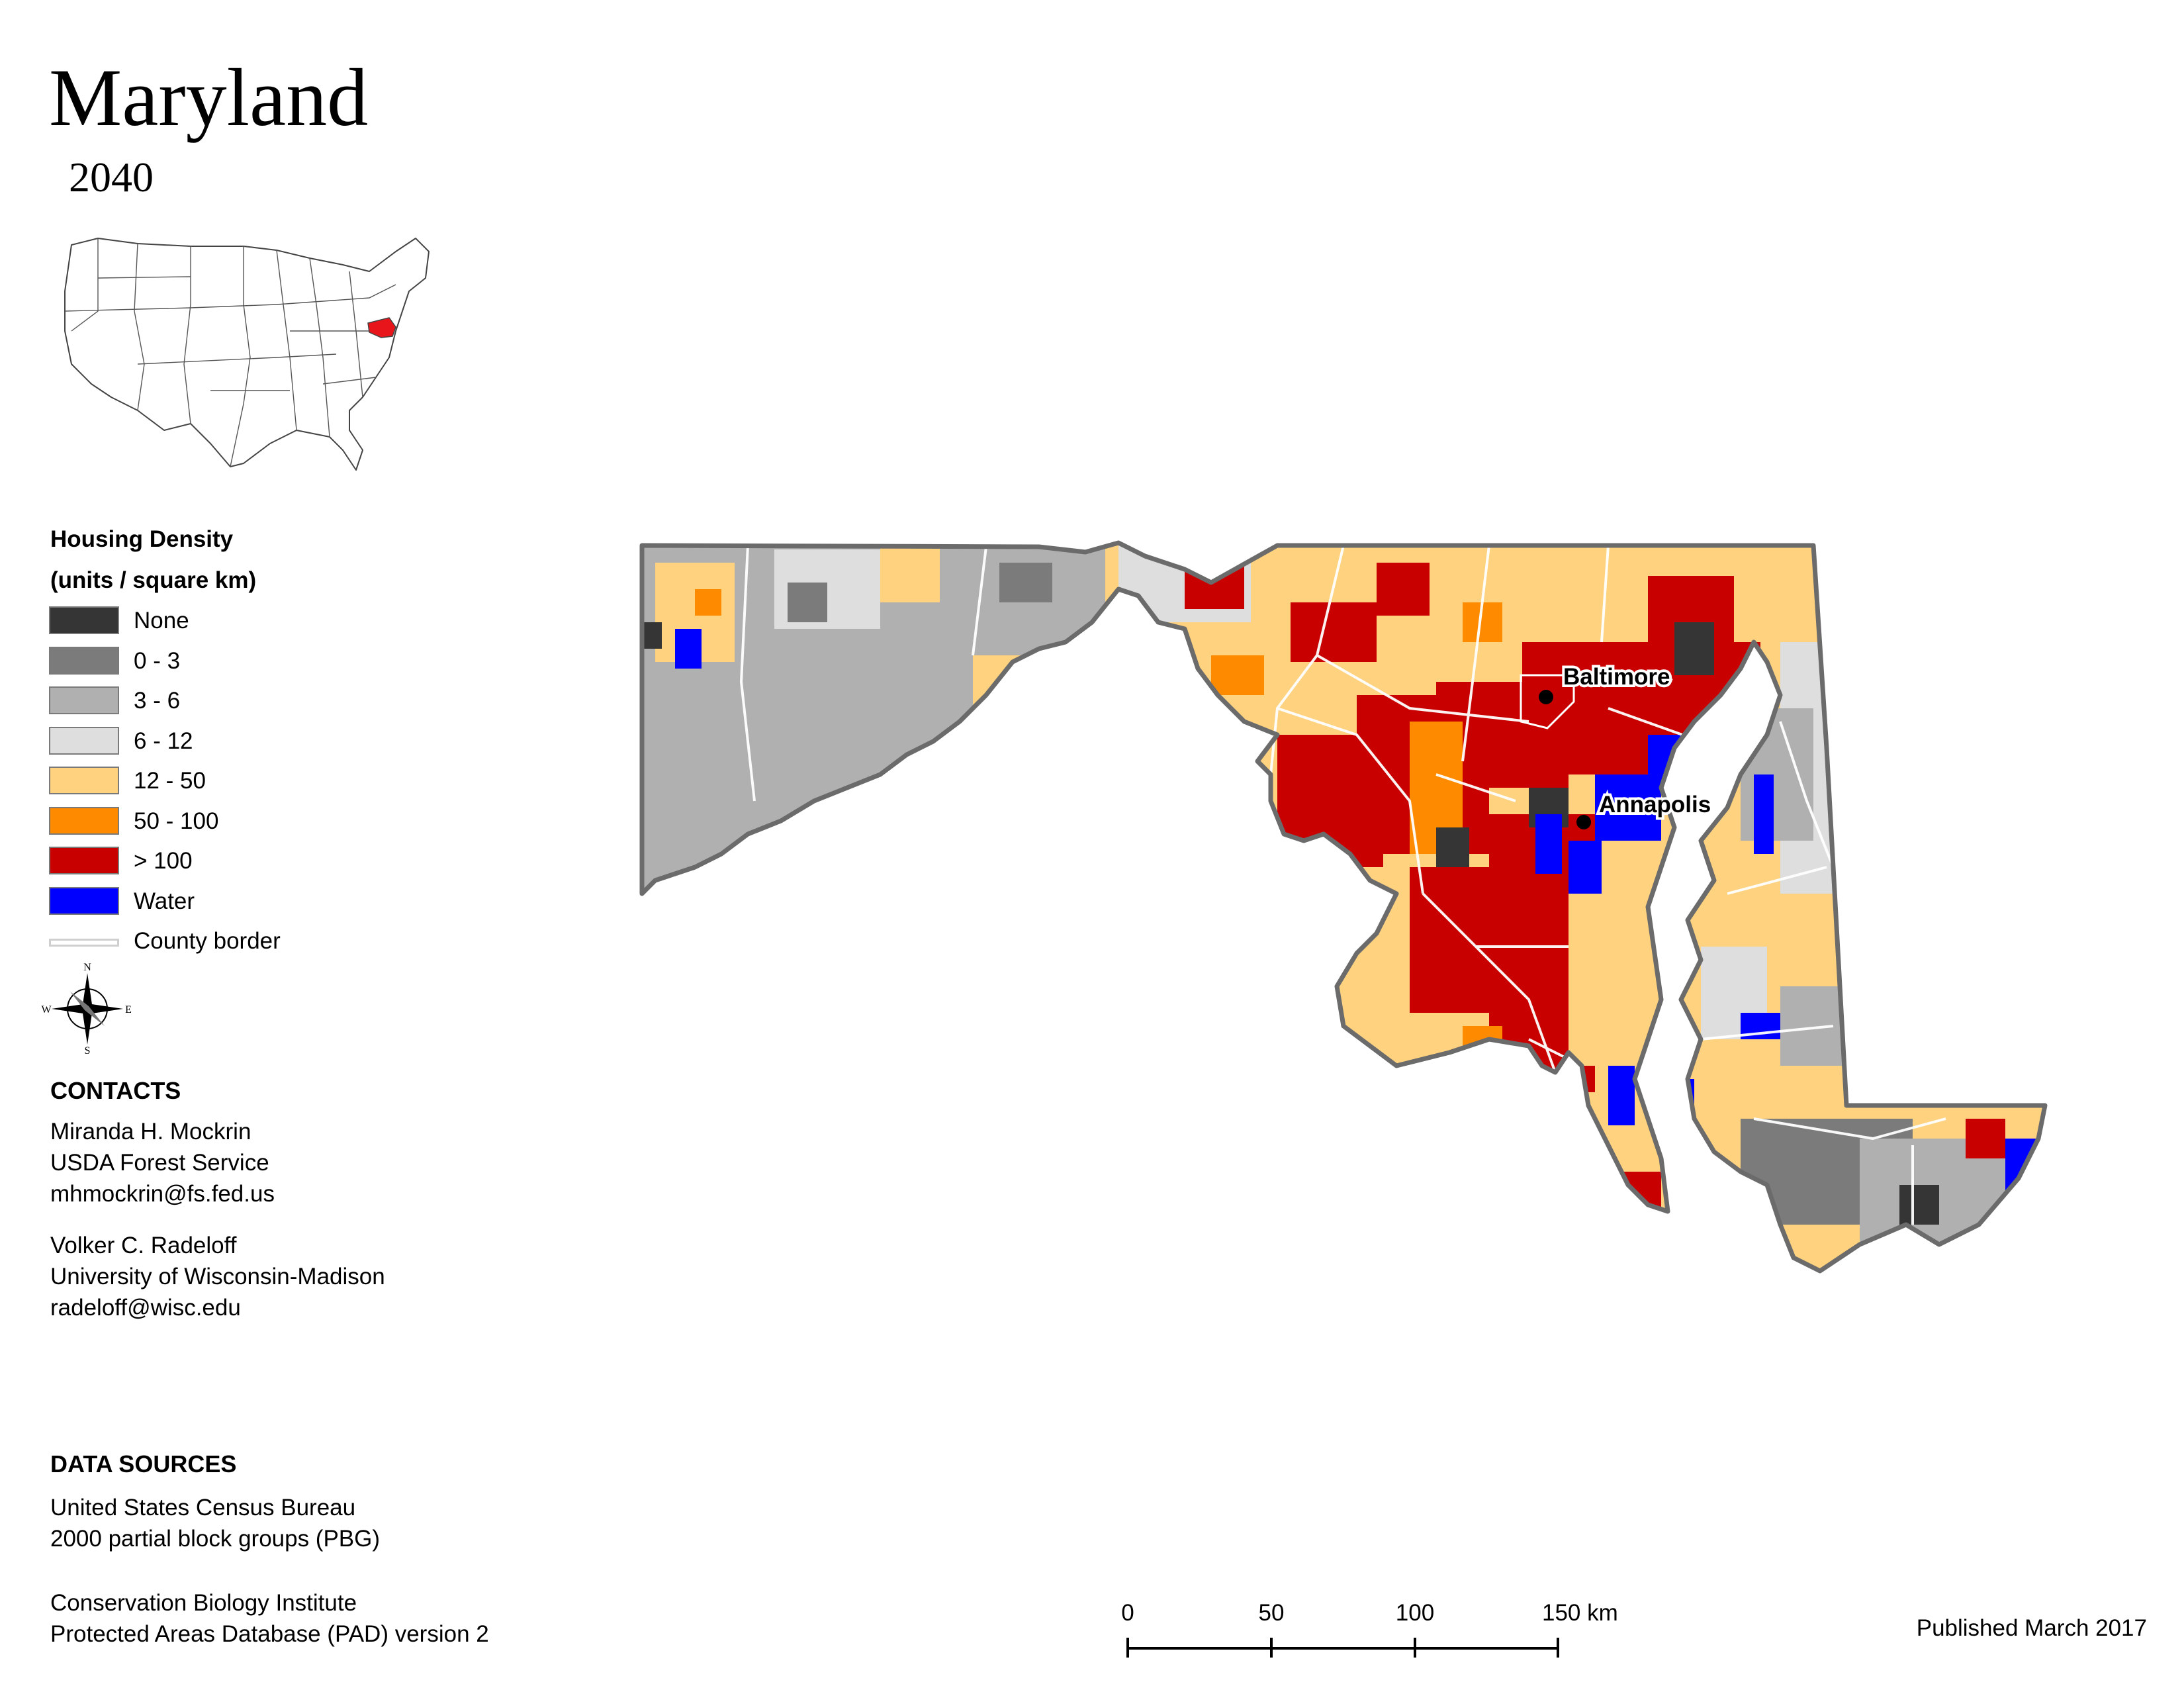 Image resolution: width=2184 pixels, height=1688 pixels. Describe the element at coordinates (162, 1194) in the screenshot. I see `contact-email: mhmockrin@fs.fed.us` at that location.